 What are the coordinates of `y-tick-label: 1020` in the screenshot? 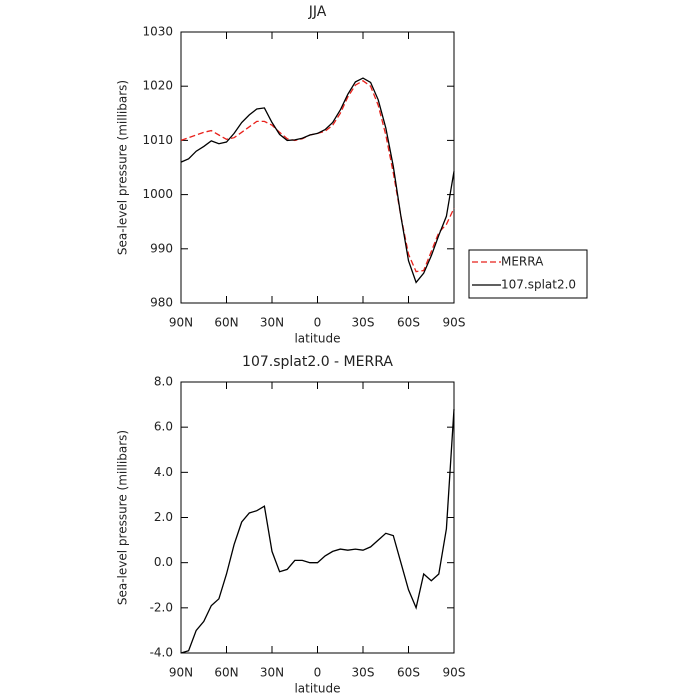 It's located at (157, 86).